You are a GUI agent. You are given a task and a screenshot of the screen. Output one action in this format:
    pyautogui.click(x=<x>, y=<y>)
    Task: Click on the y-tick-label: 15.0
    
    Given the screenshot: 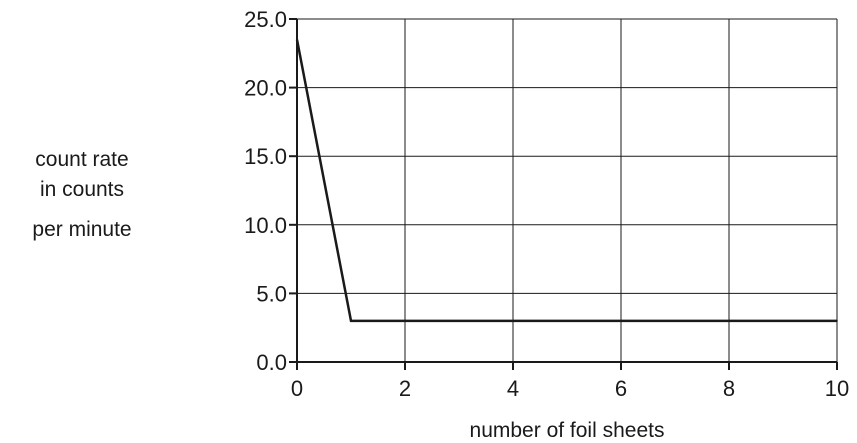 What is the action you would take?
    pyautogui.click(x=265, y=156)
    